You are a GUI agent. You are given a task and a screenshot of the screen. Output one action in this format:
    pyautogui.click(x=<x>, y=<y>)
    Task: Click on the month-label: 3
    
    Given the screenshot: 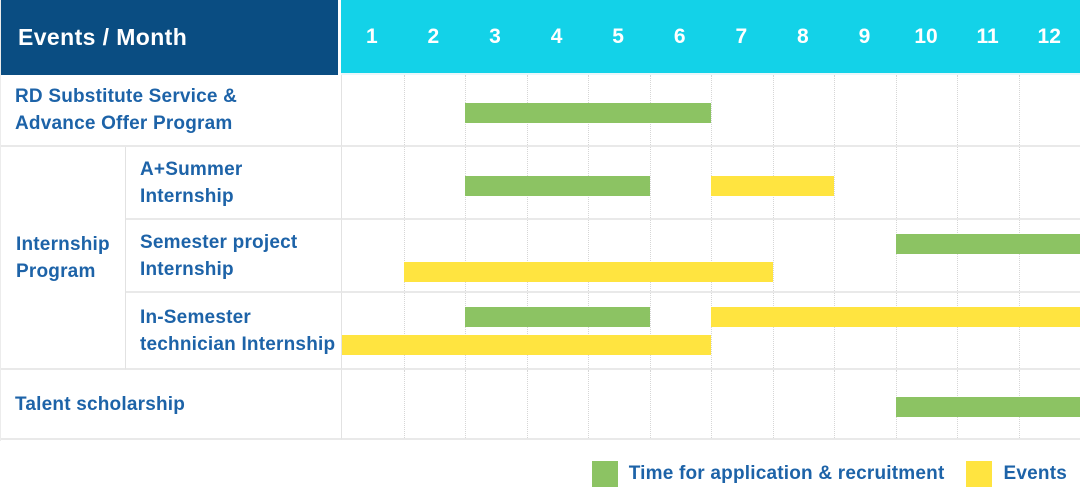 What is the action you would take?
    pyautogui.click(x=495, y=36)
    